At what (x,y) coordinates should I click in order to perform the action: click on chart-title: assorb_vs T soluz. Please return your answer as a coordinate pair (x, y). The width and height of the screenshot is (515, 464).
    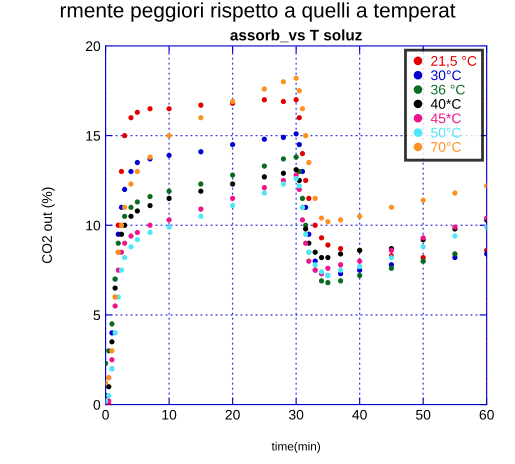
    Looking at the image, I should click on (296, 35).